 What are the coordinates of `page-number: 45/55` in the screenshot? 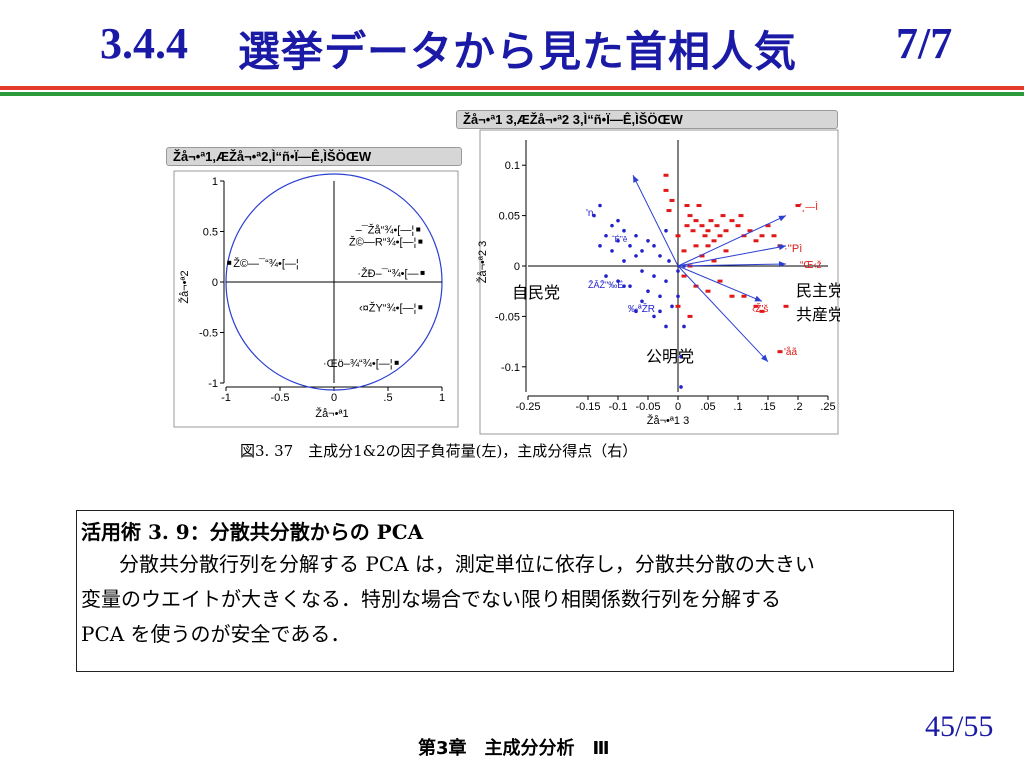 It's located at (959, 726).